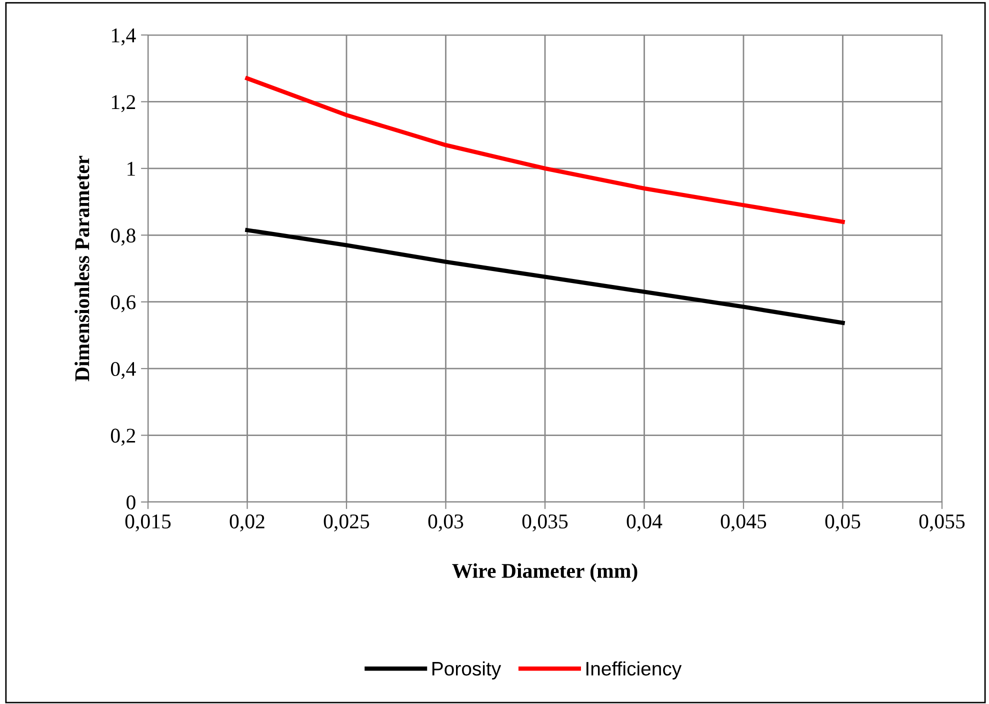  Describe the element at coordinates (123, 237) in the screenshot. I see `y-tick-label: 0,8` at that location.